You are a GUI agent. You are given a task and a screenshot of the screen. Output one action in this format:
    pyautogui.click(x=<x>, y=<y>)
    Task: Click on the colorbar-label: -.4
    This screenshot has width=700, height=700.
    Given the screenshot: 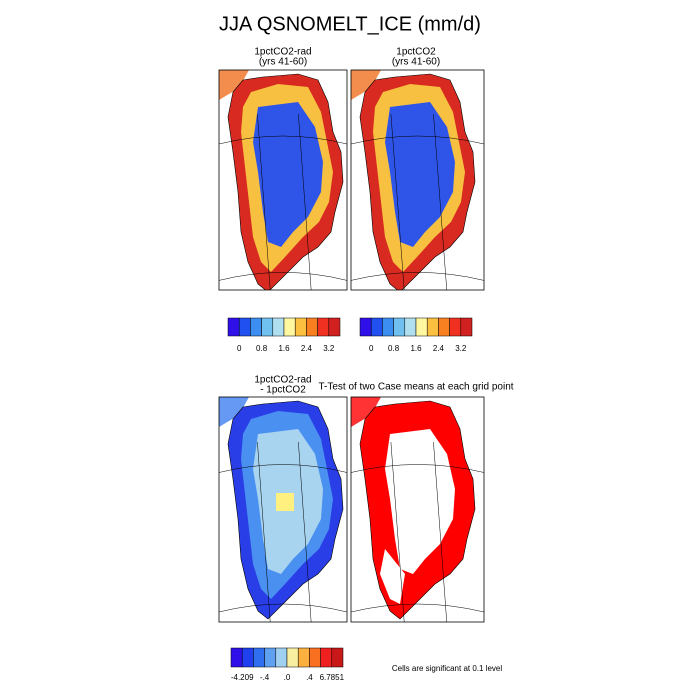 What is the action you would take?
    pyautogui.click(x=265, y=677)
    